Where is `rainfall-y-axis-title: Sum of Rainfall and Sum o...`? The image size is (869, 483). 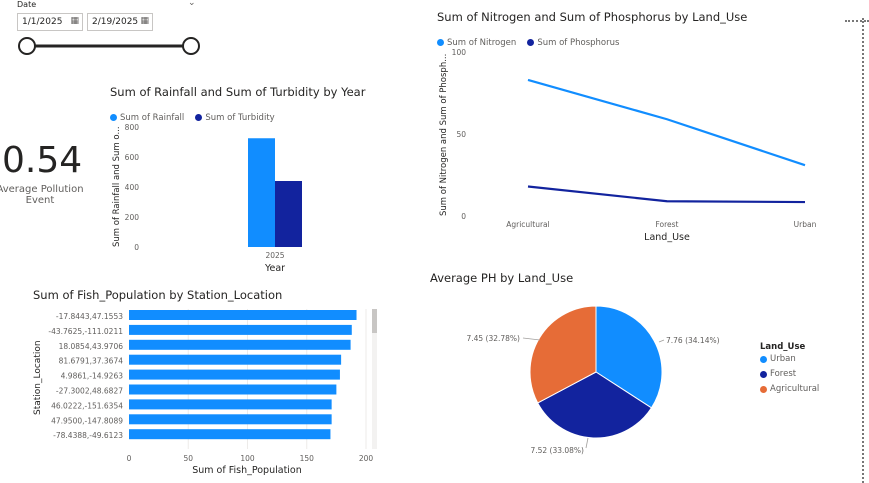
rainfall-y-axis-title: Sum of Rainfall and Sum o... is located at coordinates (117, 186).